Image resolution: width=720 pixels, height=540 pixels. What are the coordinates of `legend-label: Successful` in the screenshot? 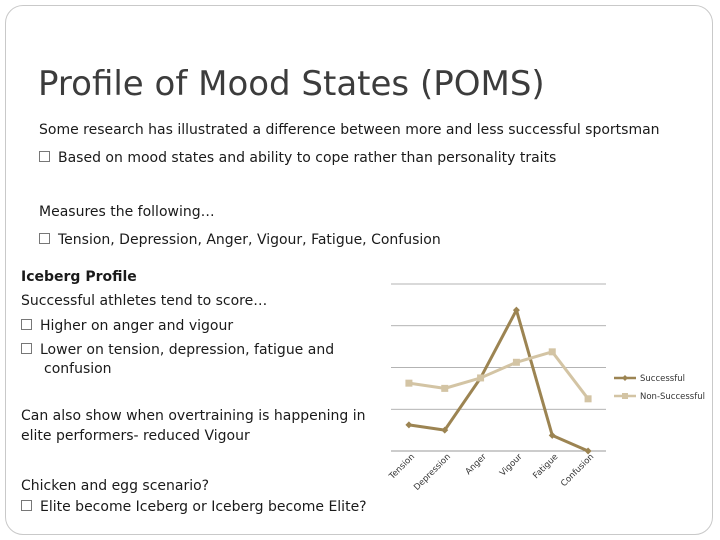 It's located at (662, 379).